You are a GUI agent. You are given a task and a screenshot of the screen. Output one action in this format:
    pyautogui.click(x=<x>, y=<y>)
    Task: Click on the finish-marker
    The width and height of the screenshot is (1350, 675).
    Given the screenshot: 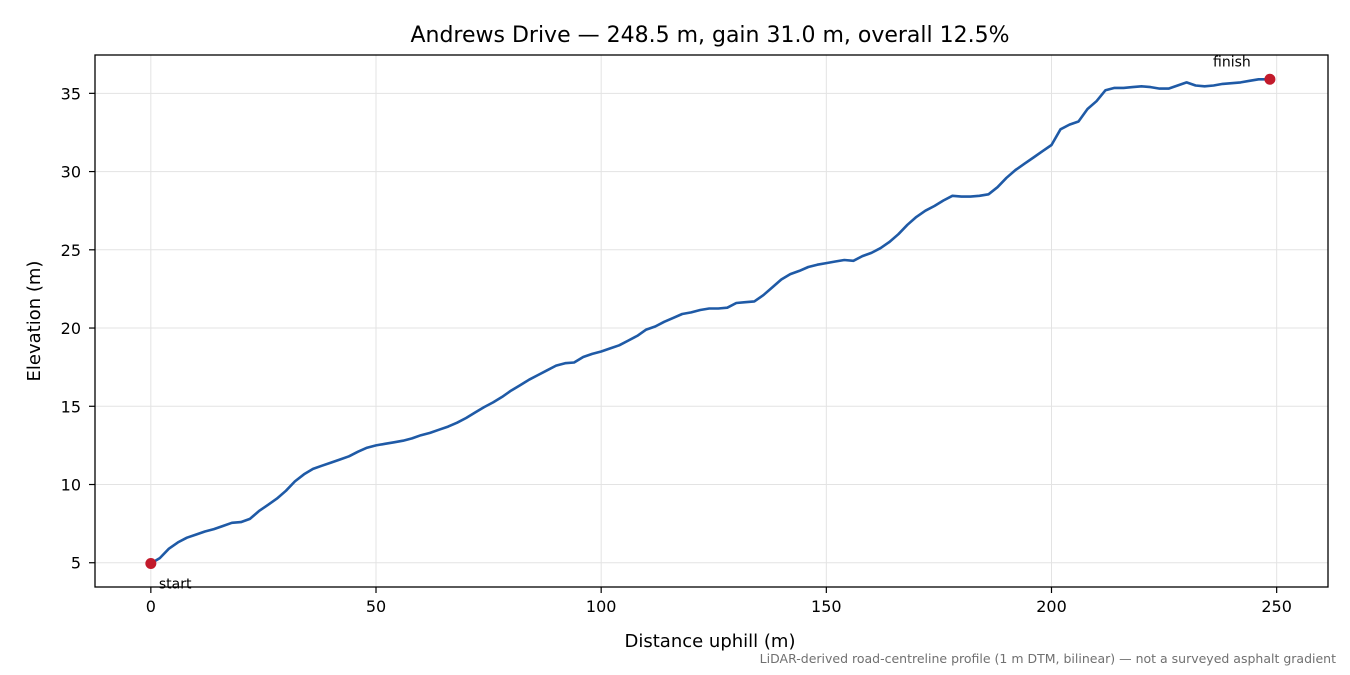 What is the action you would take?
    pyautogui.click(x=1270, y=79)
    